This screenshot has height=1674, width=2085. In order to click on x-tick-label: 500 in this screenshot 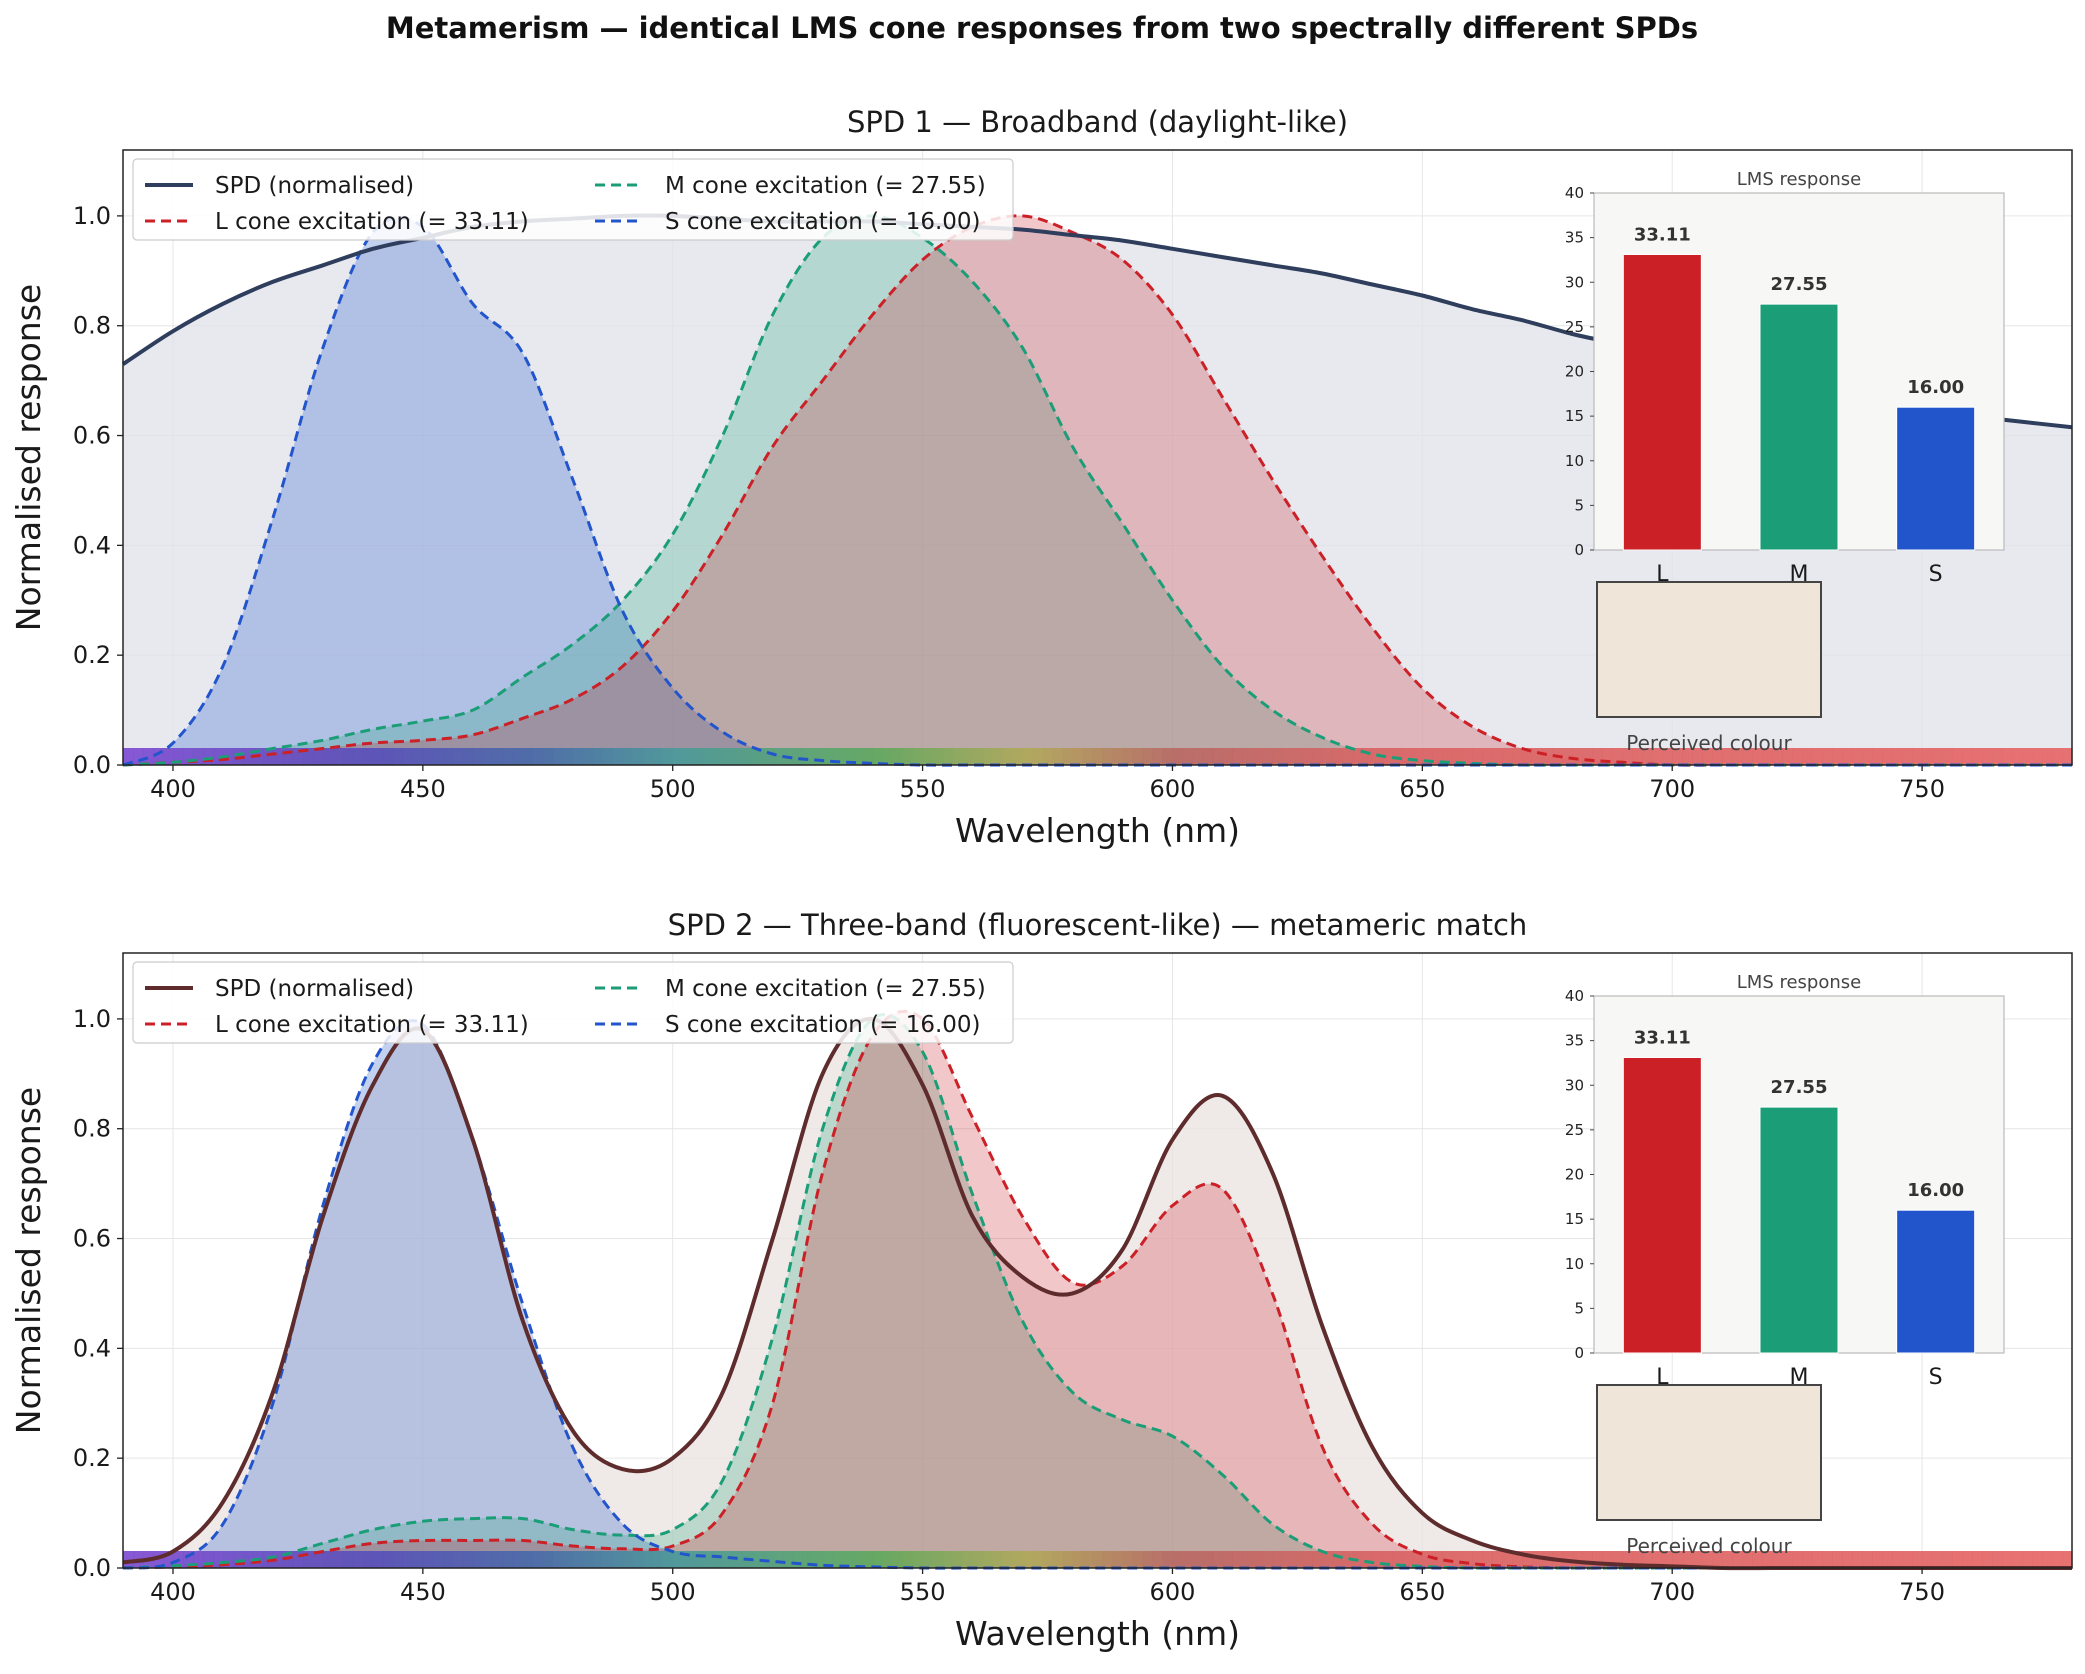, I will do `click(673, 789)`.